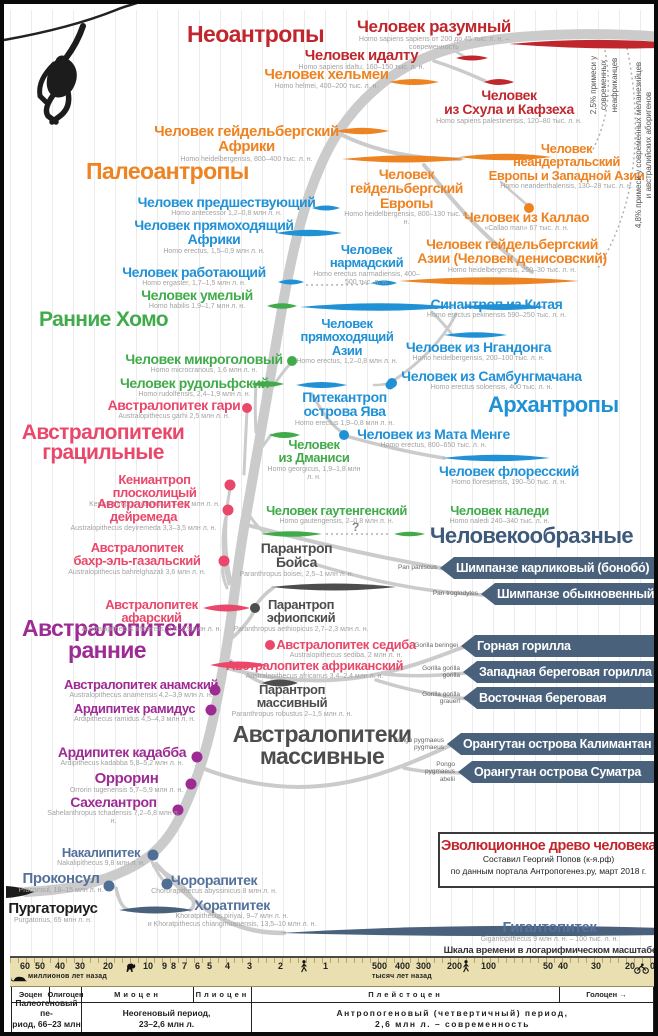 The image size is (658, 1036). I want to click on cyclist-icon, so click(641, 970).